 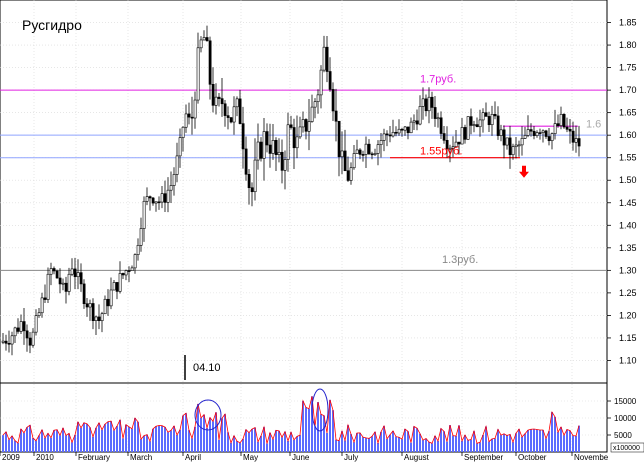 What do you see at coordinates (524, 171) in the screenshot?
I see `down-arrow-icon` at bounding box center [524, 171].